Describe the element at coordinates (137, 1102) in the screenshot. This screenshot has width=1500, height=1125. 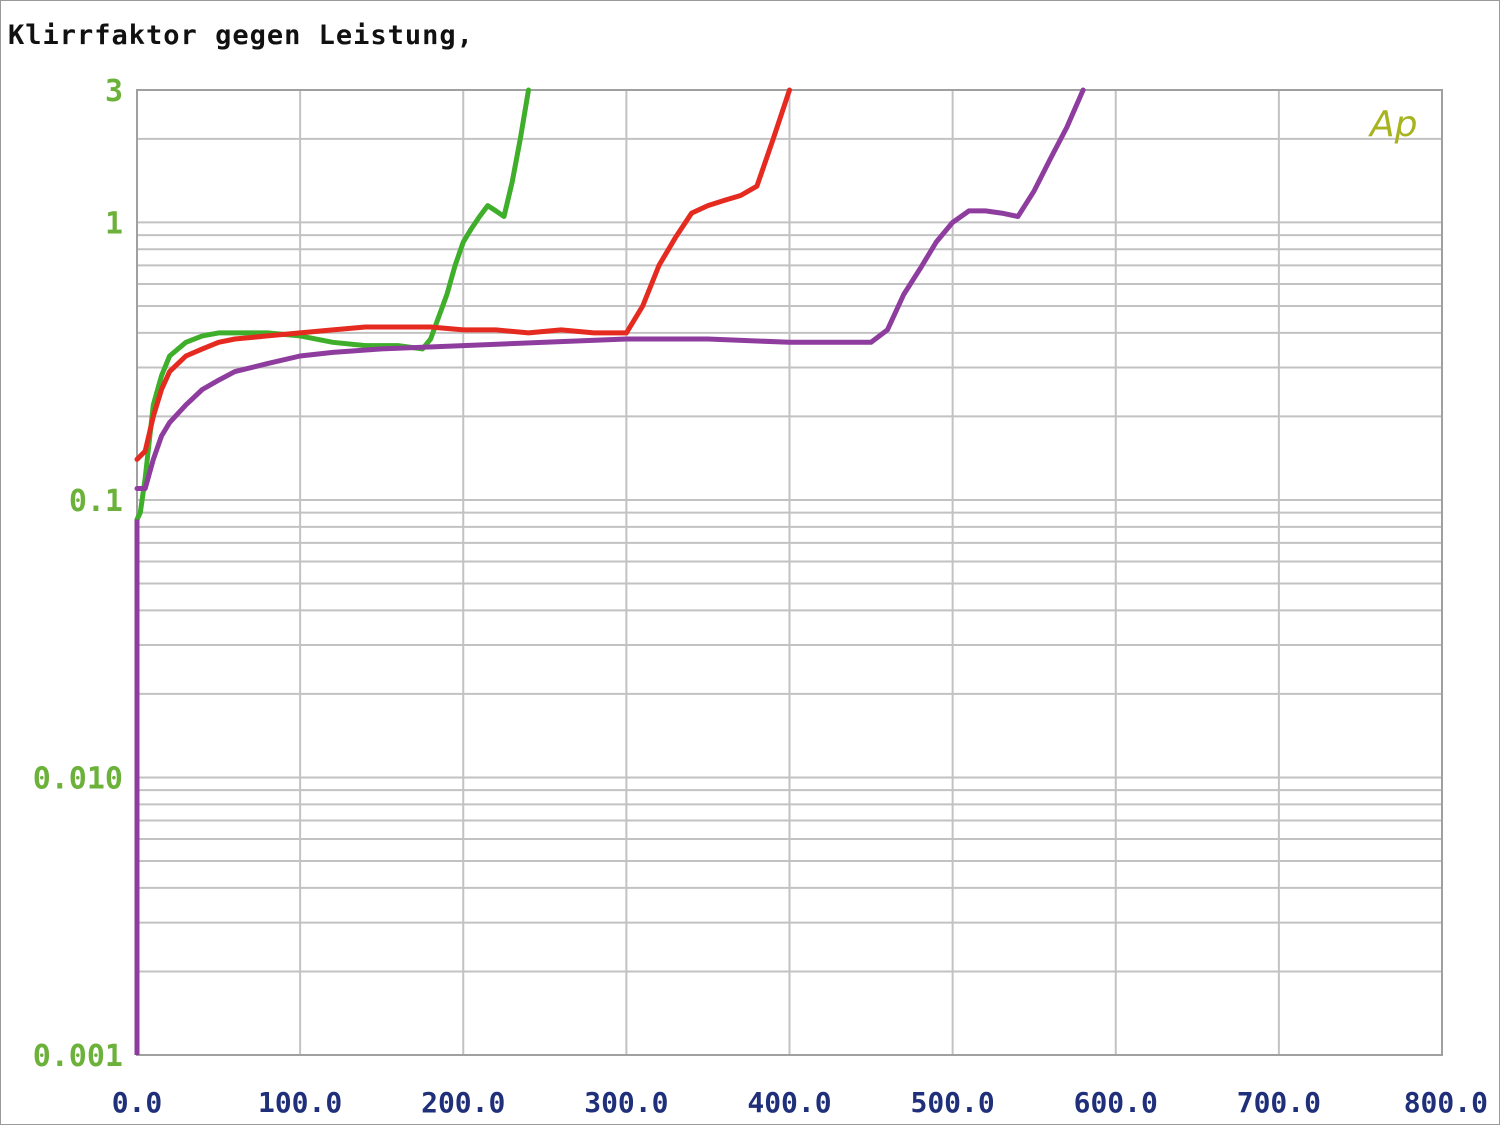
I see `x-tick-label: 0.0` at that location.